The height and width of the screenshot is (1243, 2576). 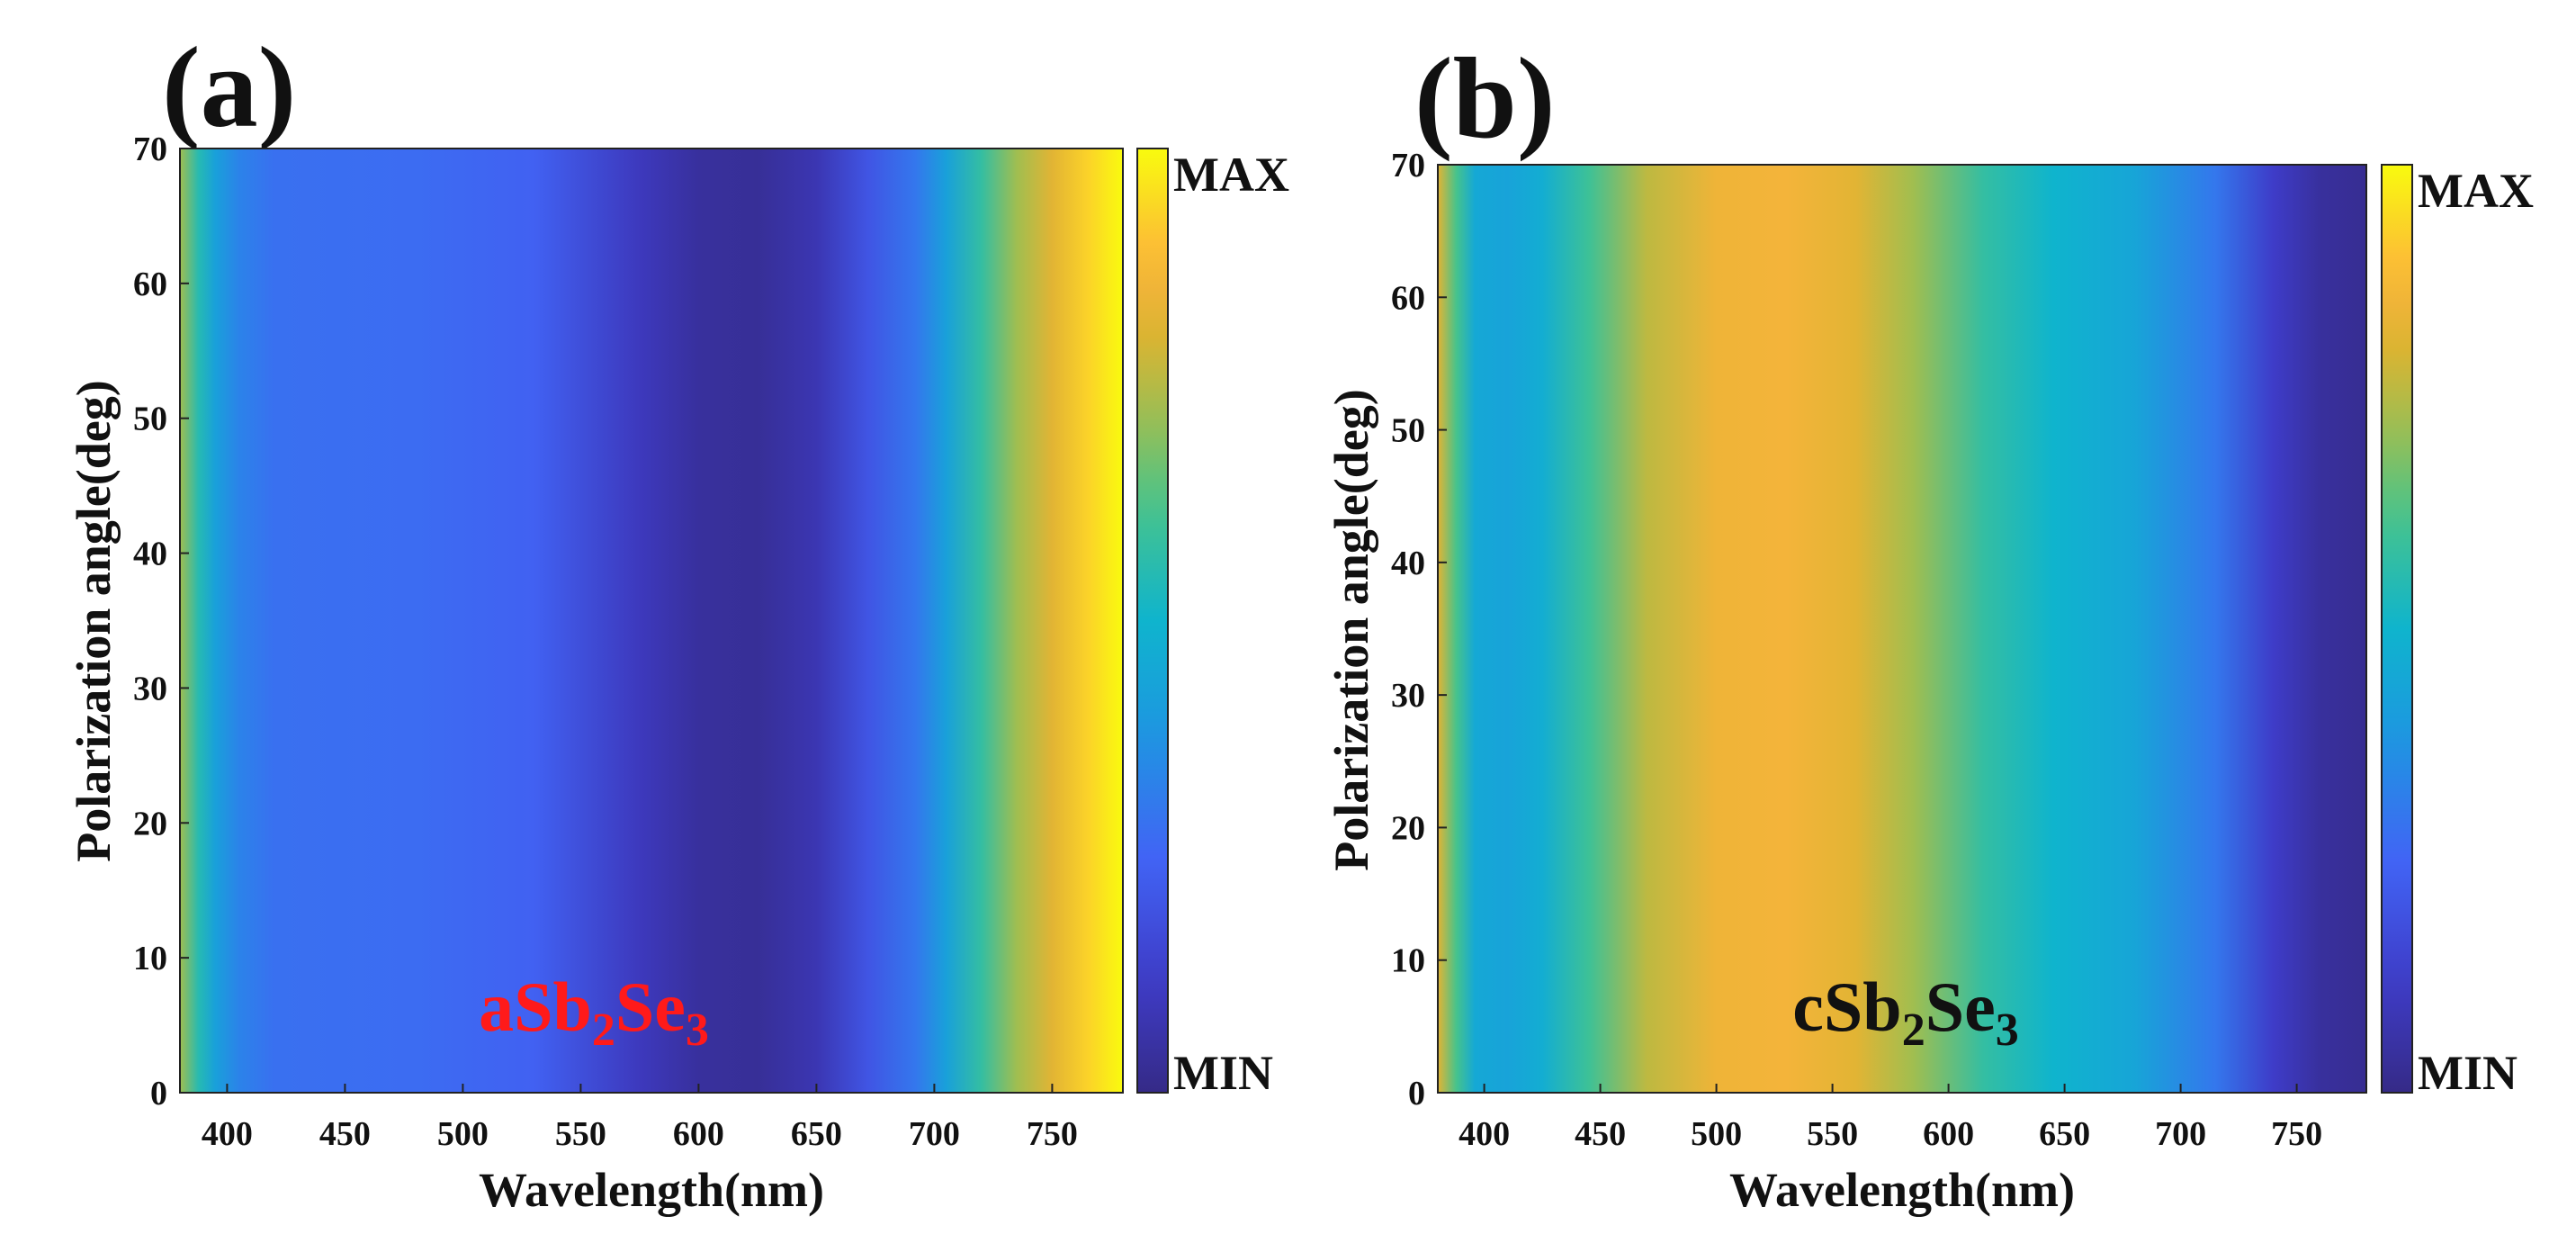 I want to click on colorbar-min-label-b: MIN, so click(x=2468, y=1073).